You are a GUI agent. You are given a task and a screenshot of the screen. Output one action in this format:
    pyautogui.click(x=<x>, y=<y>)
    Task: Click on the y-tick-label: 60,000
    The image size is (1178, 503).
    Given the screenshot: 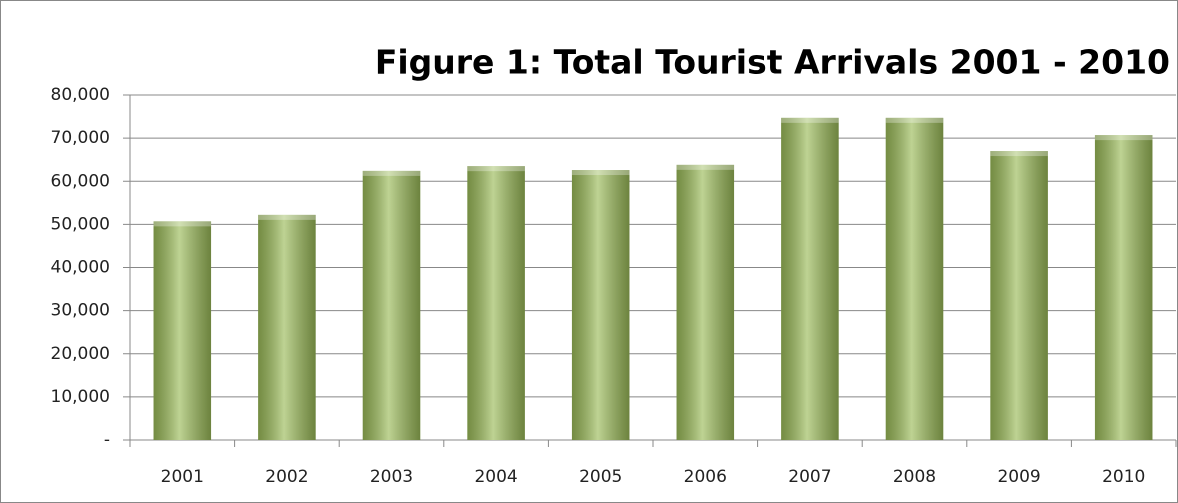 What is the action you would take?
    pyautogui.click(x=80, y=181)
    